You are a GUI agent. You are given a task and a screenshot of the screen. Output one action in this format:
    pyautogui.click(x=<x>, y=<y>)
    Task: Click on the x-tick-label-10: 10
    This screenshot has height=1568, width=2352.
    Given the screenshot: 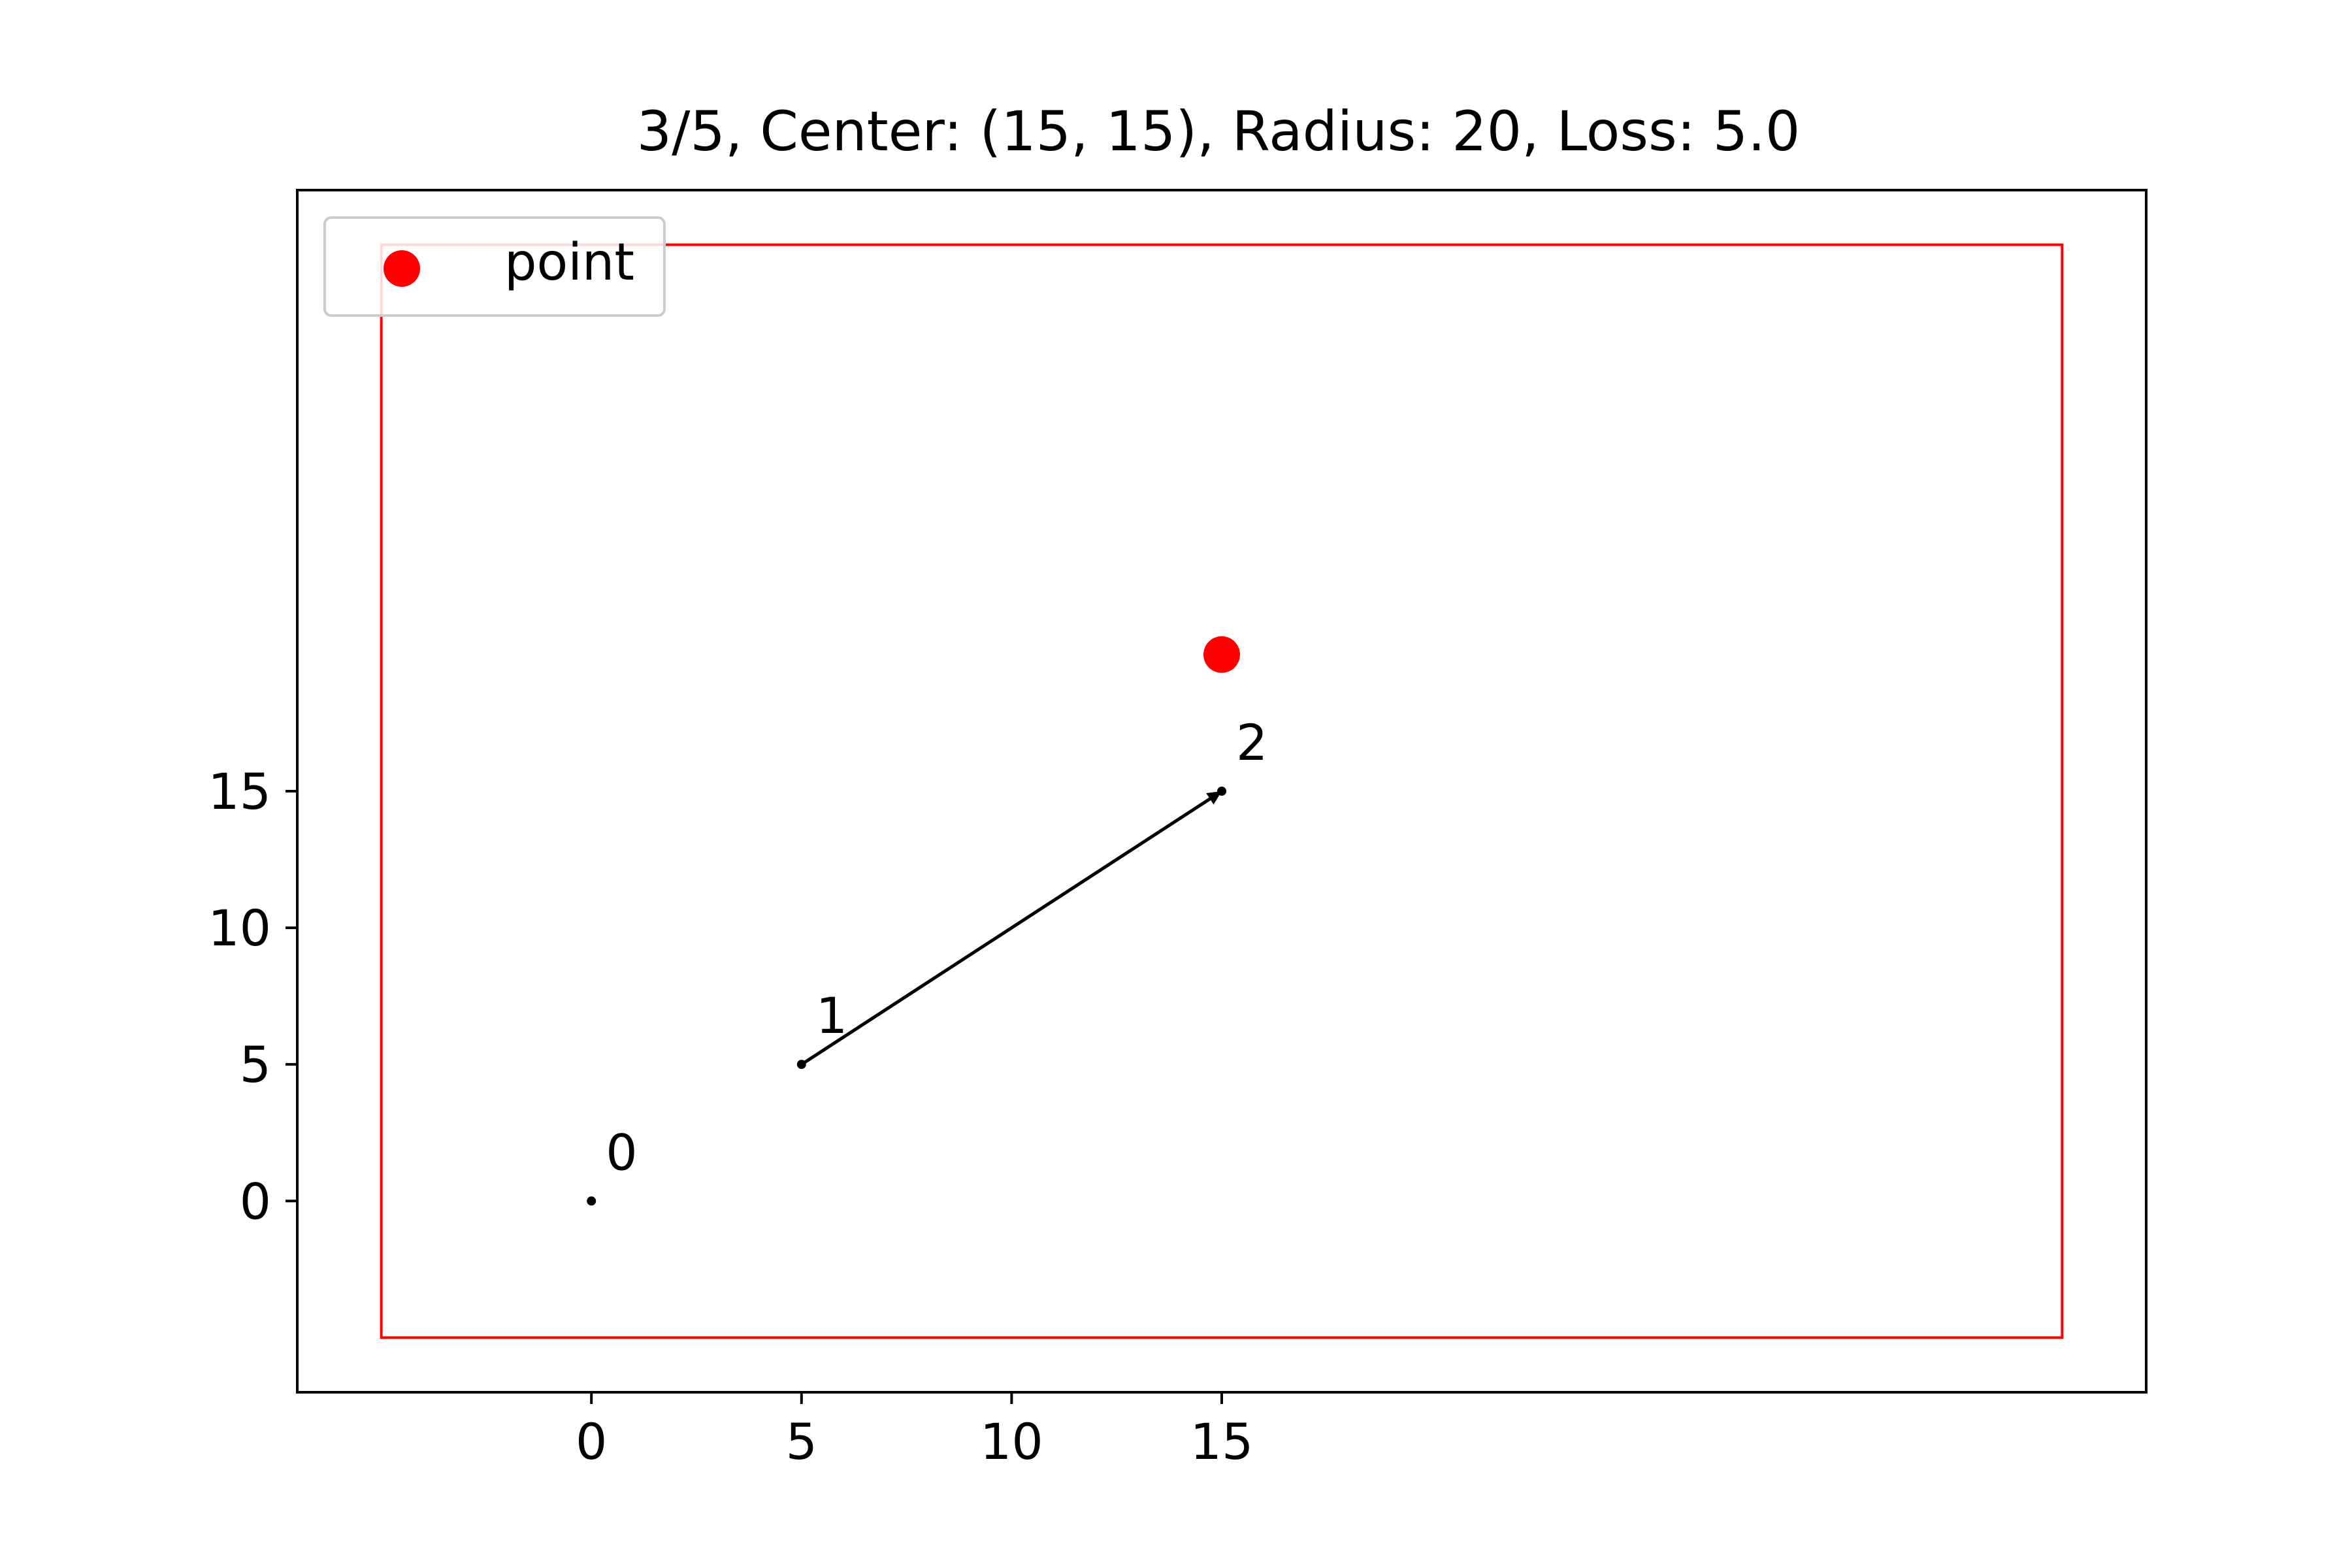 What is the action you would take?
    pyautogui.click(x=1011, y=1442)
    